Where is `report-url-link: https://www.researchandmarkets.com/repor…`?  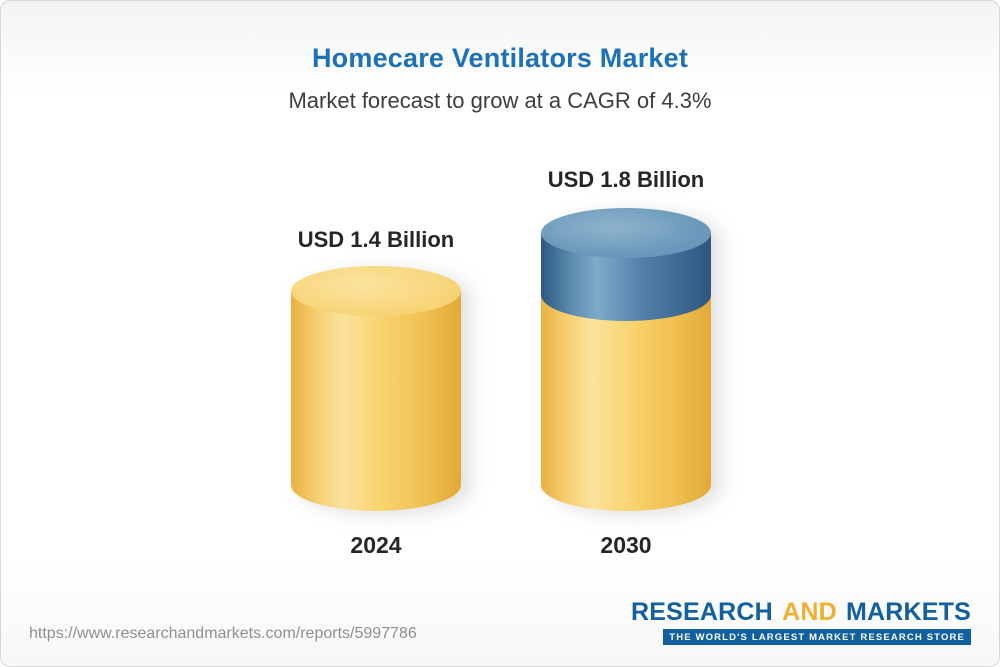 report-url-link: https://www.researchandmarkets.com/repor… is located at coordinates (223, 633).